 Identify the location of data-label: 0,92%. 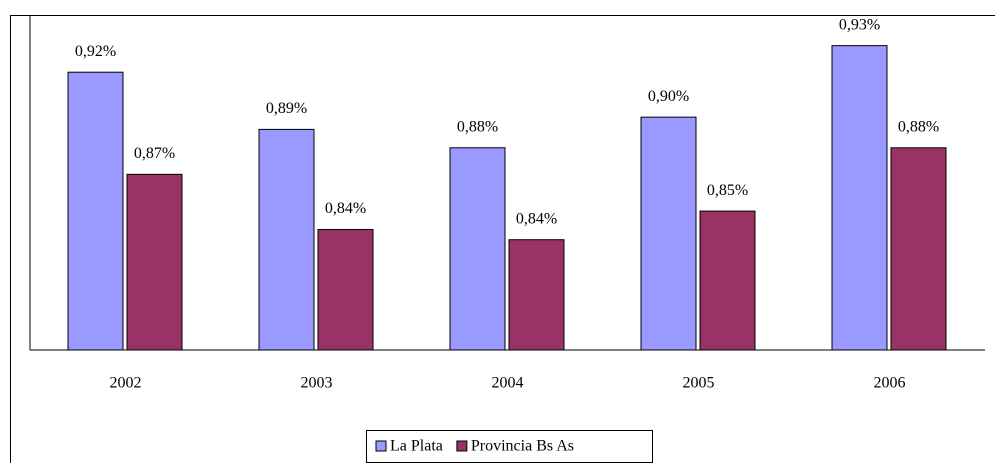
(95, 51).